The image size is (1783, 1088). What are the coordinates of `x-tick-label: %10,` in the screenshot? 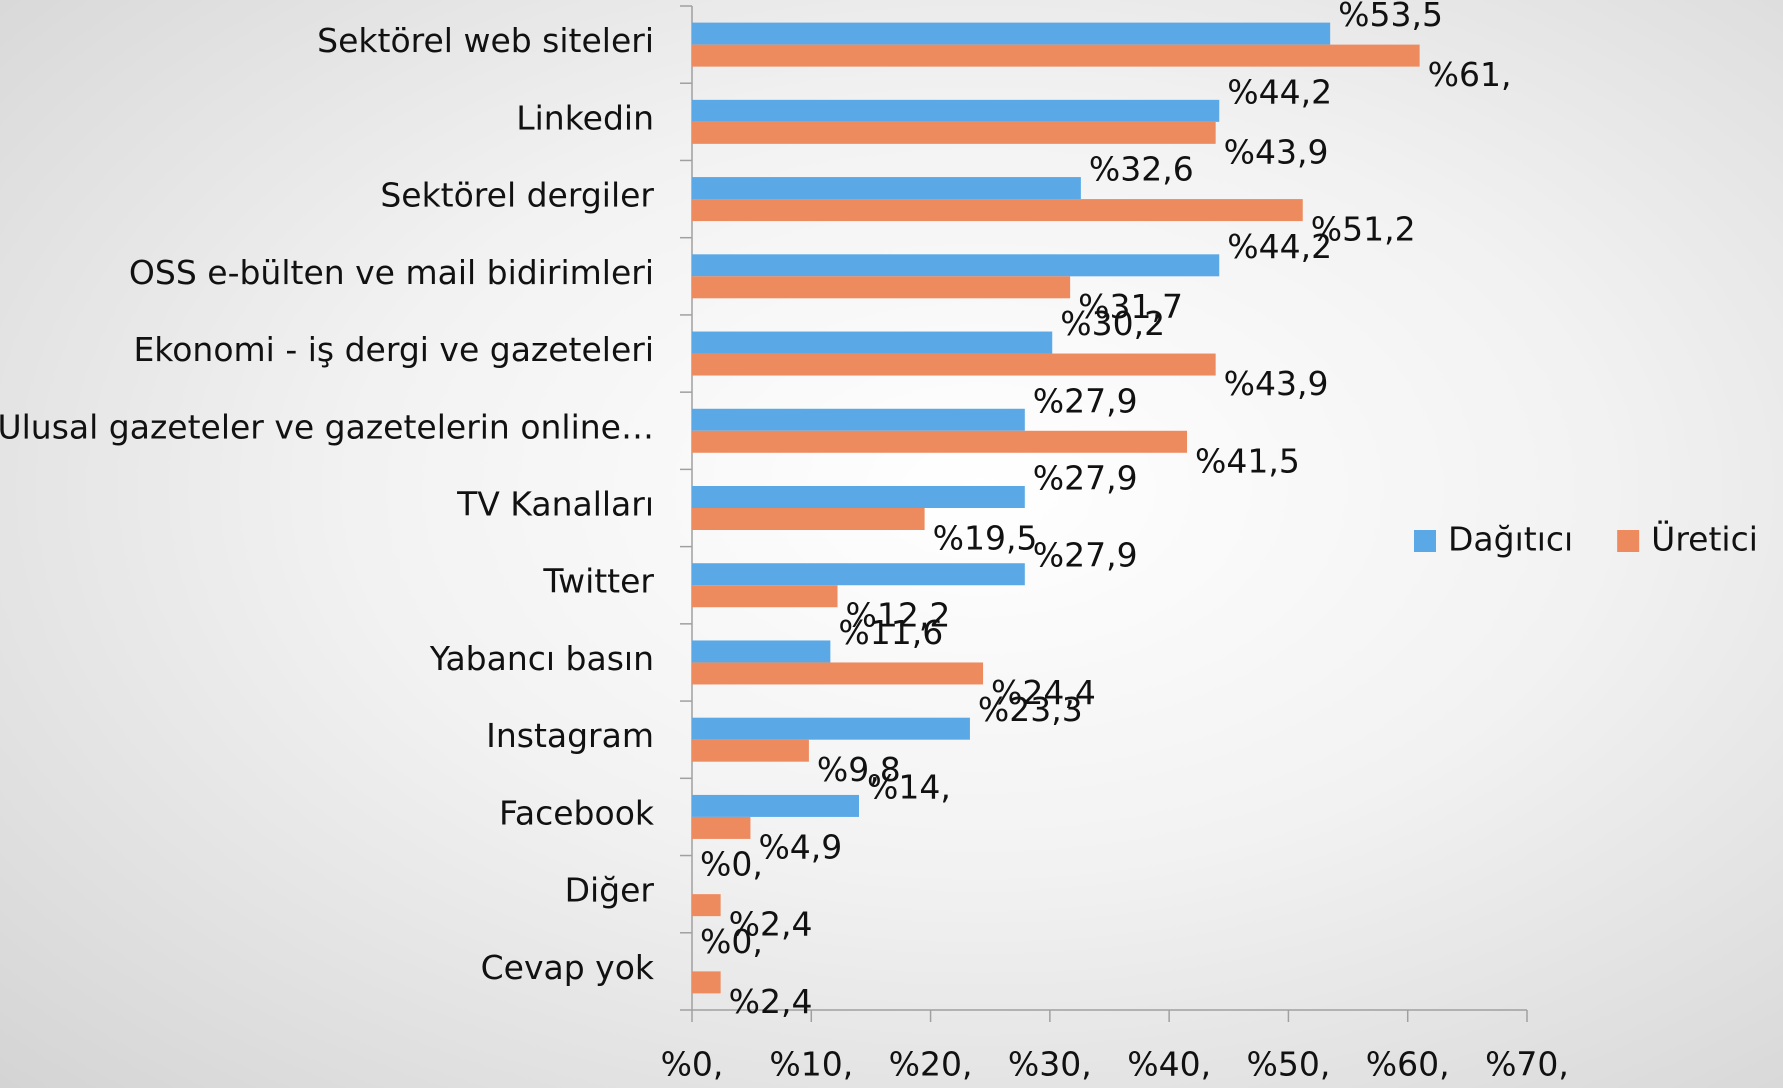 It's located at (811, 1064).